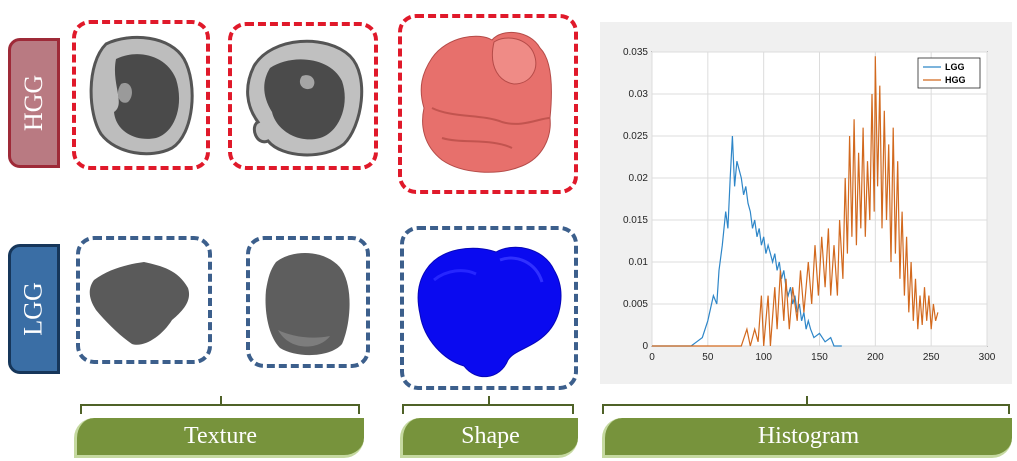 The width and height of the screenshot is (1017, 461). What do you see at coordinates (987, 357) in the screenshot?
I see `x-tick-label: 300` at bounding box center [987, 357].